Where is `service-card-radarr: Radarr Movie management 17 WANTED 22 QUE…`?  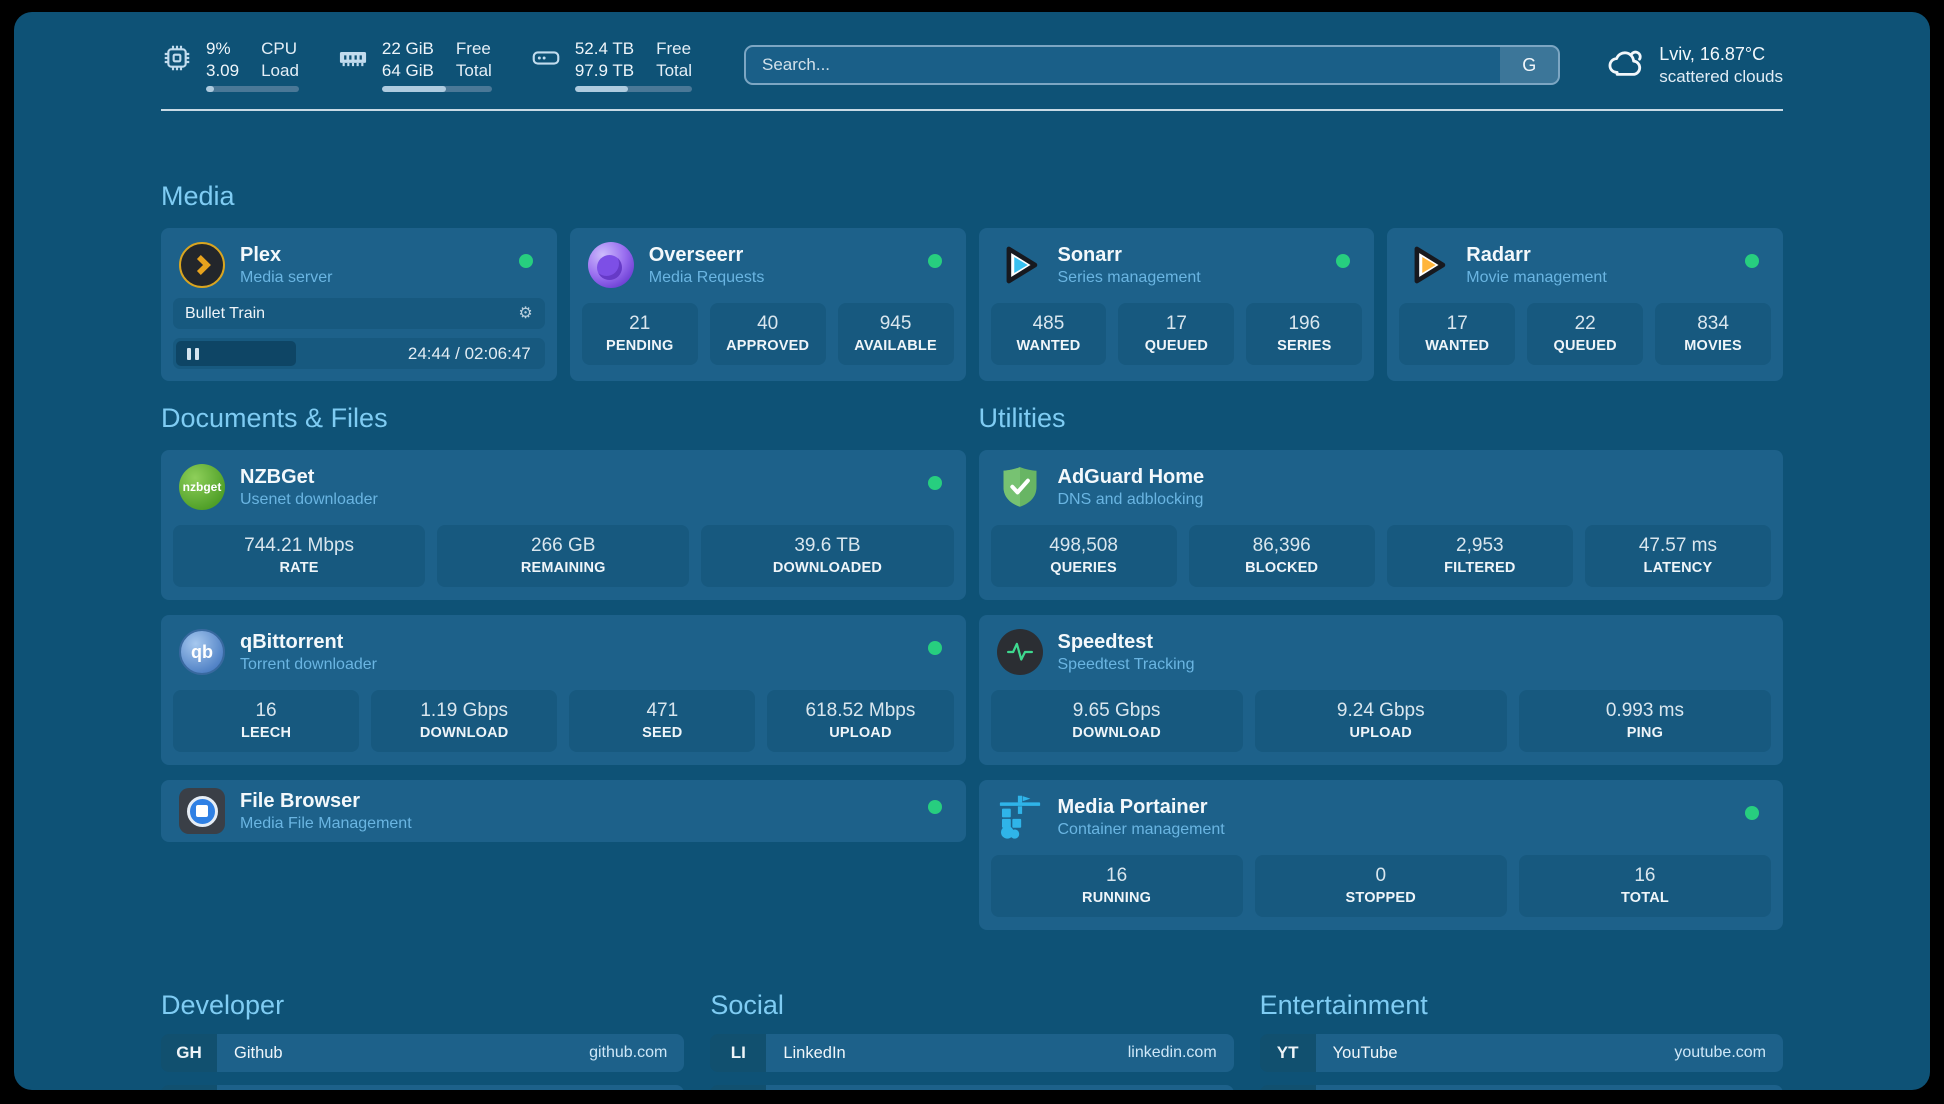
service-card-radarr: Radarr Movie management 17 WANTED 22 QUE… is located at coordinates (1585, 304).